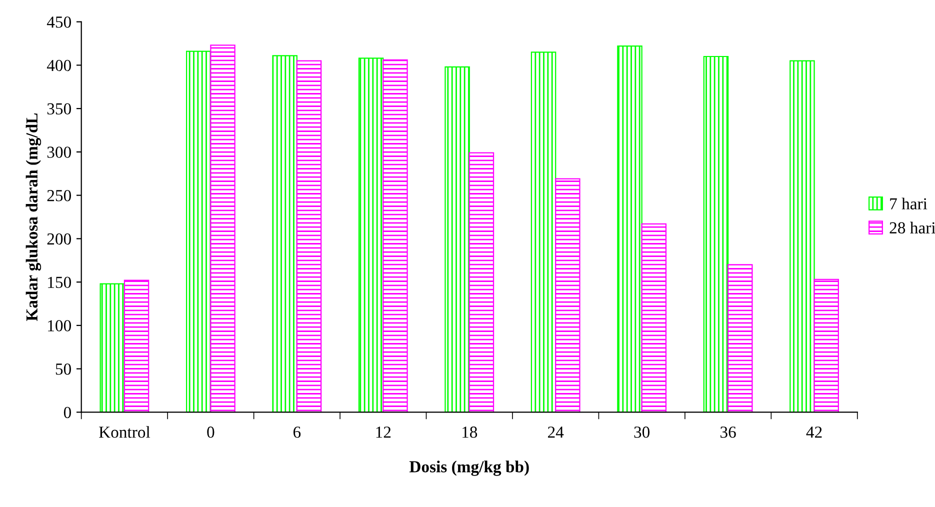 This screenshot has height=507, width=935. Describe the element at coordinates (469, 468) in the screenshot. I see `x-axis-title: Dosis (mg/kg bb)` at that location.